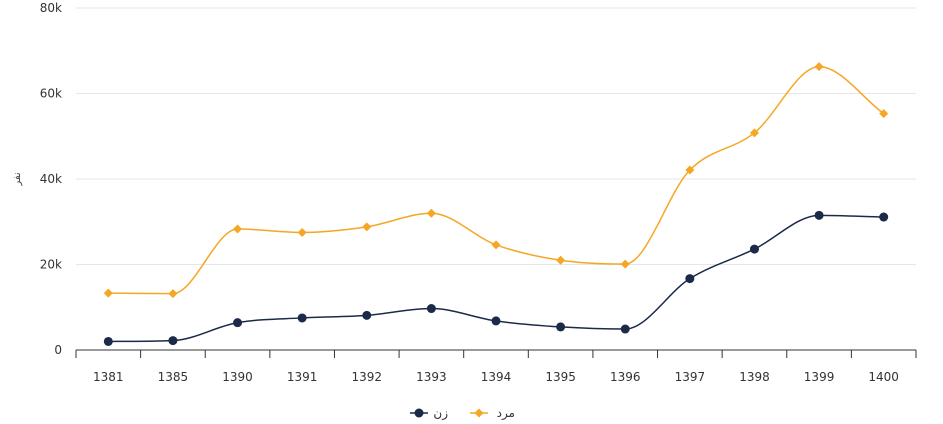  Describe the element at coordinates (690, 377) in the screenshot. I see `x-tick-label: 1397` at that location.